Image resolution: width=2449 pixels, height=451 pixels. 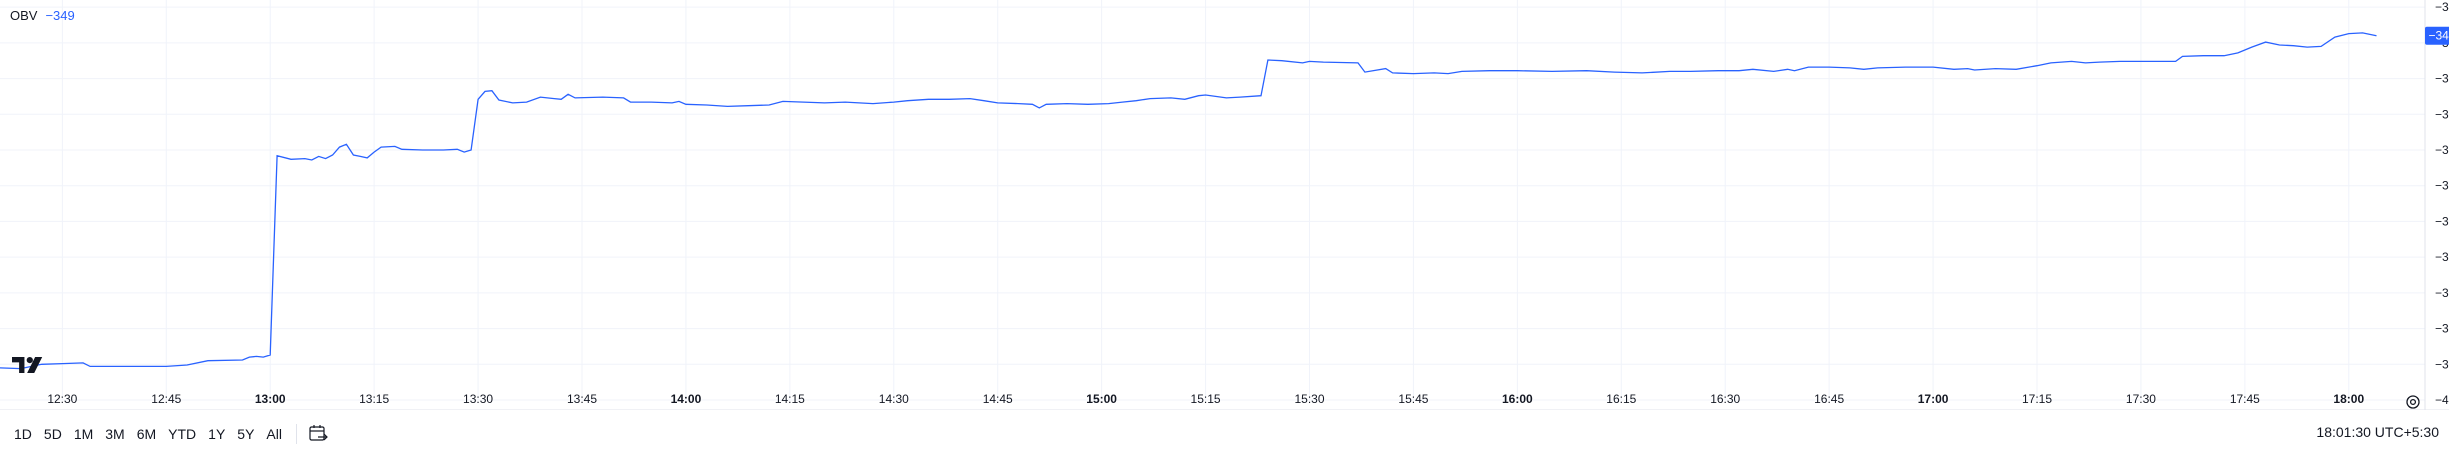 I want to click on x-tick-label: 16:45, so click(x=1829, y=399).